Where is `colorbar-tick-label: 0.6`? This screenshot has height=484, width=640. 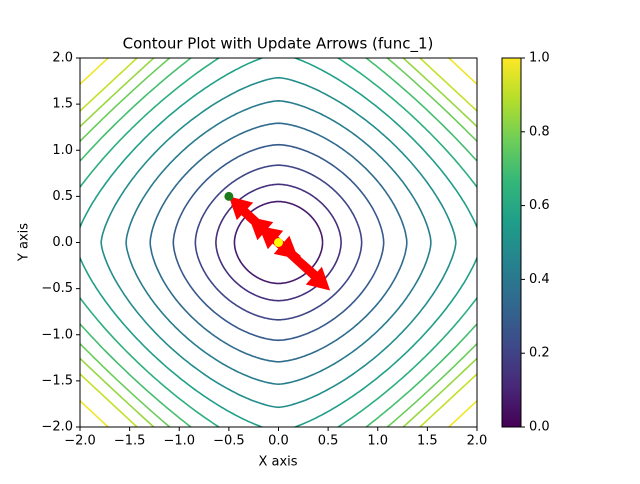
colorbar-tick-label: 0.6 is located at coordinates (539, 205).